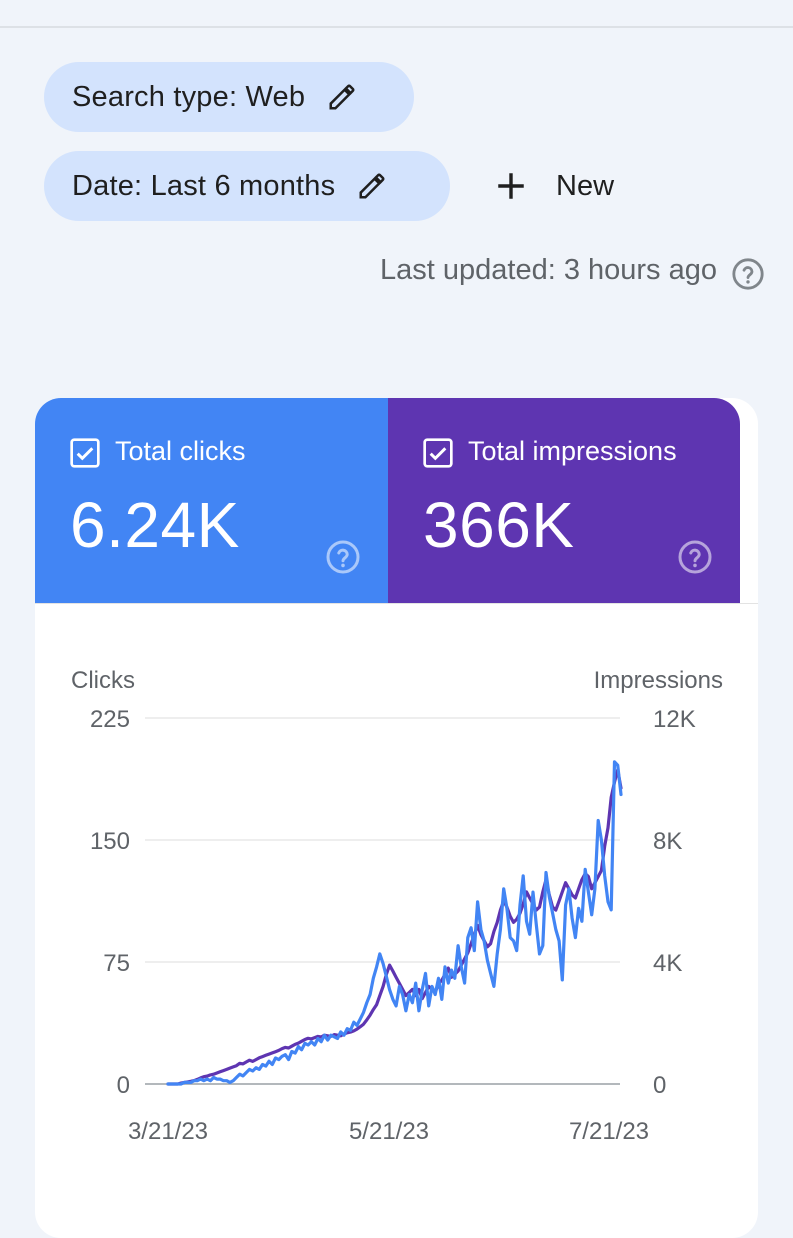 The width and height of the screenshot is (793, 1238). Describe the element at coordinates (585, 185) in the screenshot. I see `new-filter-label: New` at that location.